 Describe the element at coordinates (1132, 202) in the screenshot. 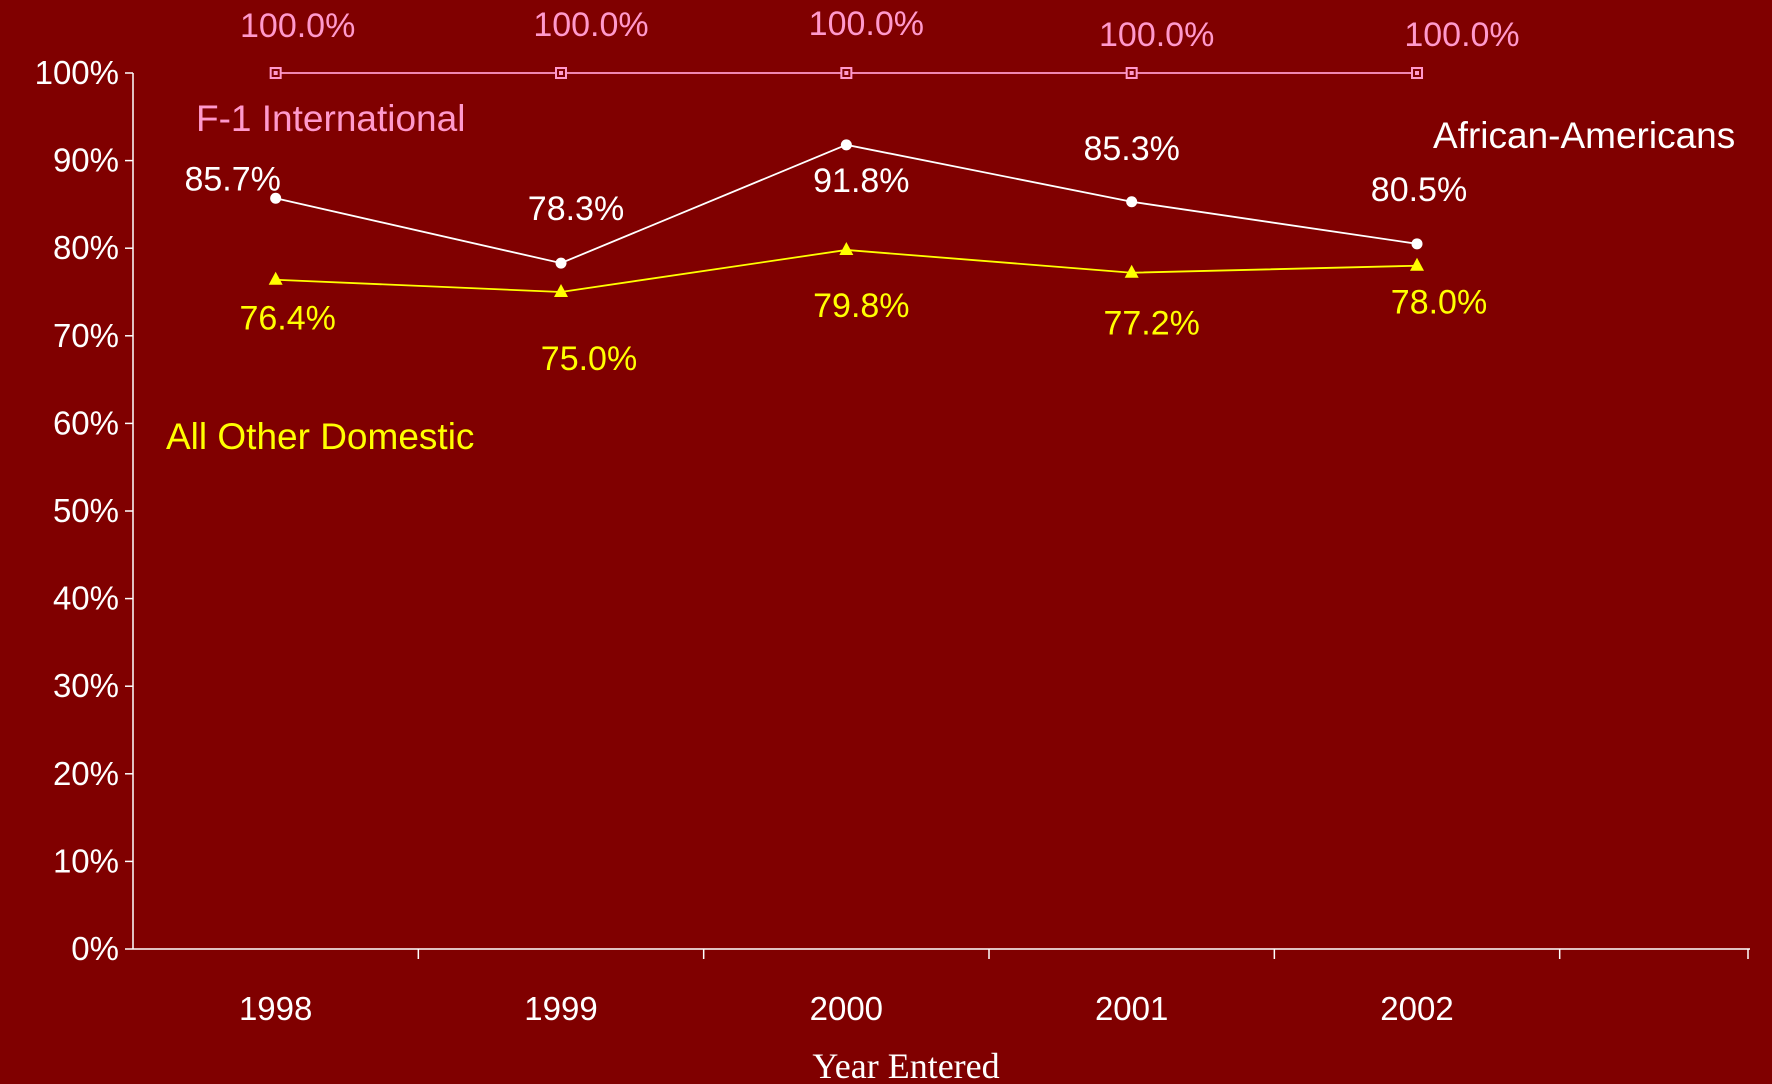

I see `african-americans-point-2001` at that location.